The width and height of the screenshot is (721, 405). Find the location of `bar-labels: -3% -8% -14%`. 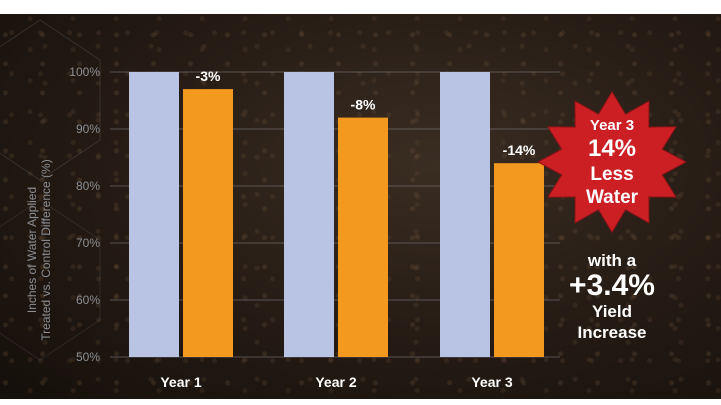

bar-labels: -3% -8% -14% is located at coordinates (366, 113).